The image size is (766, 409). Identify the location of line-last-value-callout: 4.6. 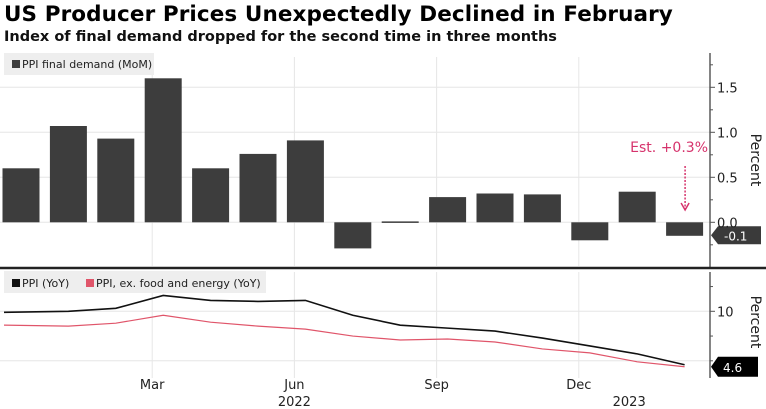
(734, 366).